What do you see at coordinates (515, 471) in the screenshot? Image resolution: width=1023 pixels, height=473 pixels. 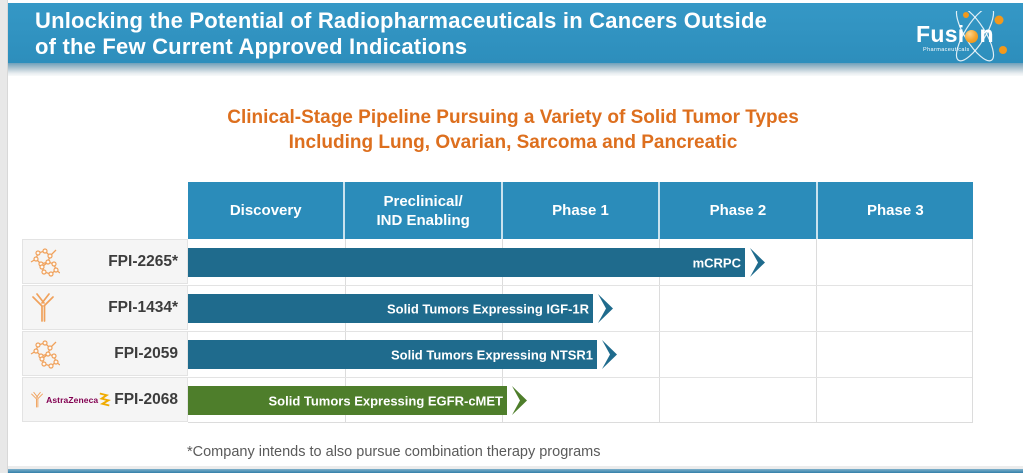 I see `next-slide-top-edge` at bounding box center [515, 471].